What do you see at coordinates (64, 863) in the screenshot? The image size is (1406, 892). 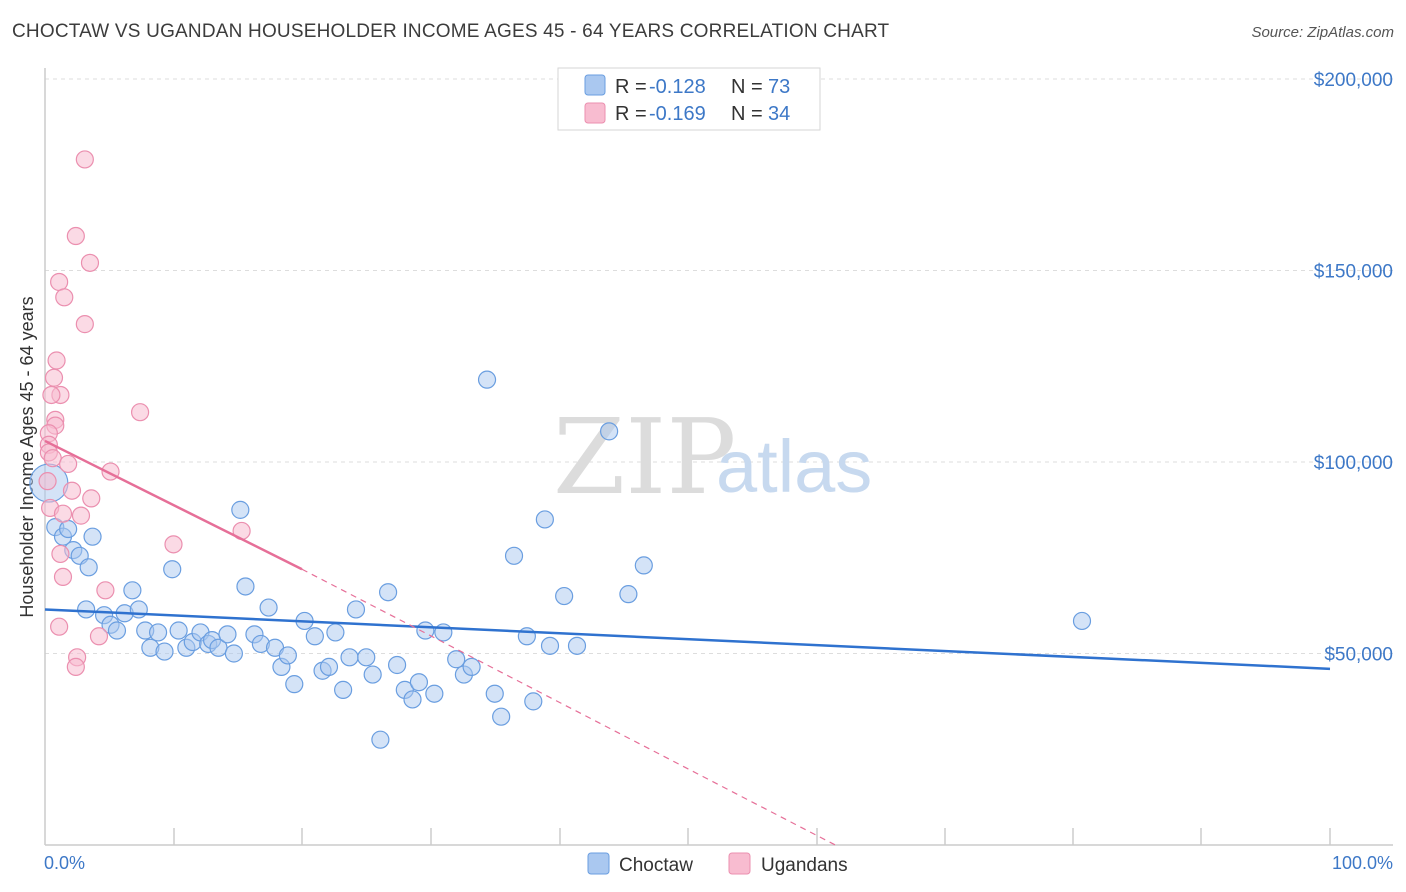 I see `x-tick-label-min: 0.0%` at bounding box center [64, 863].